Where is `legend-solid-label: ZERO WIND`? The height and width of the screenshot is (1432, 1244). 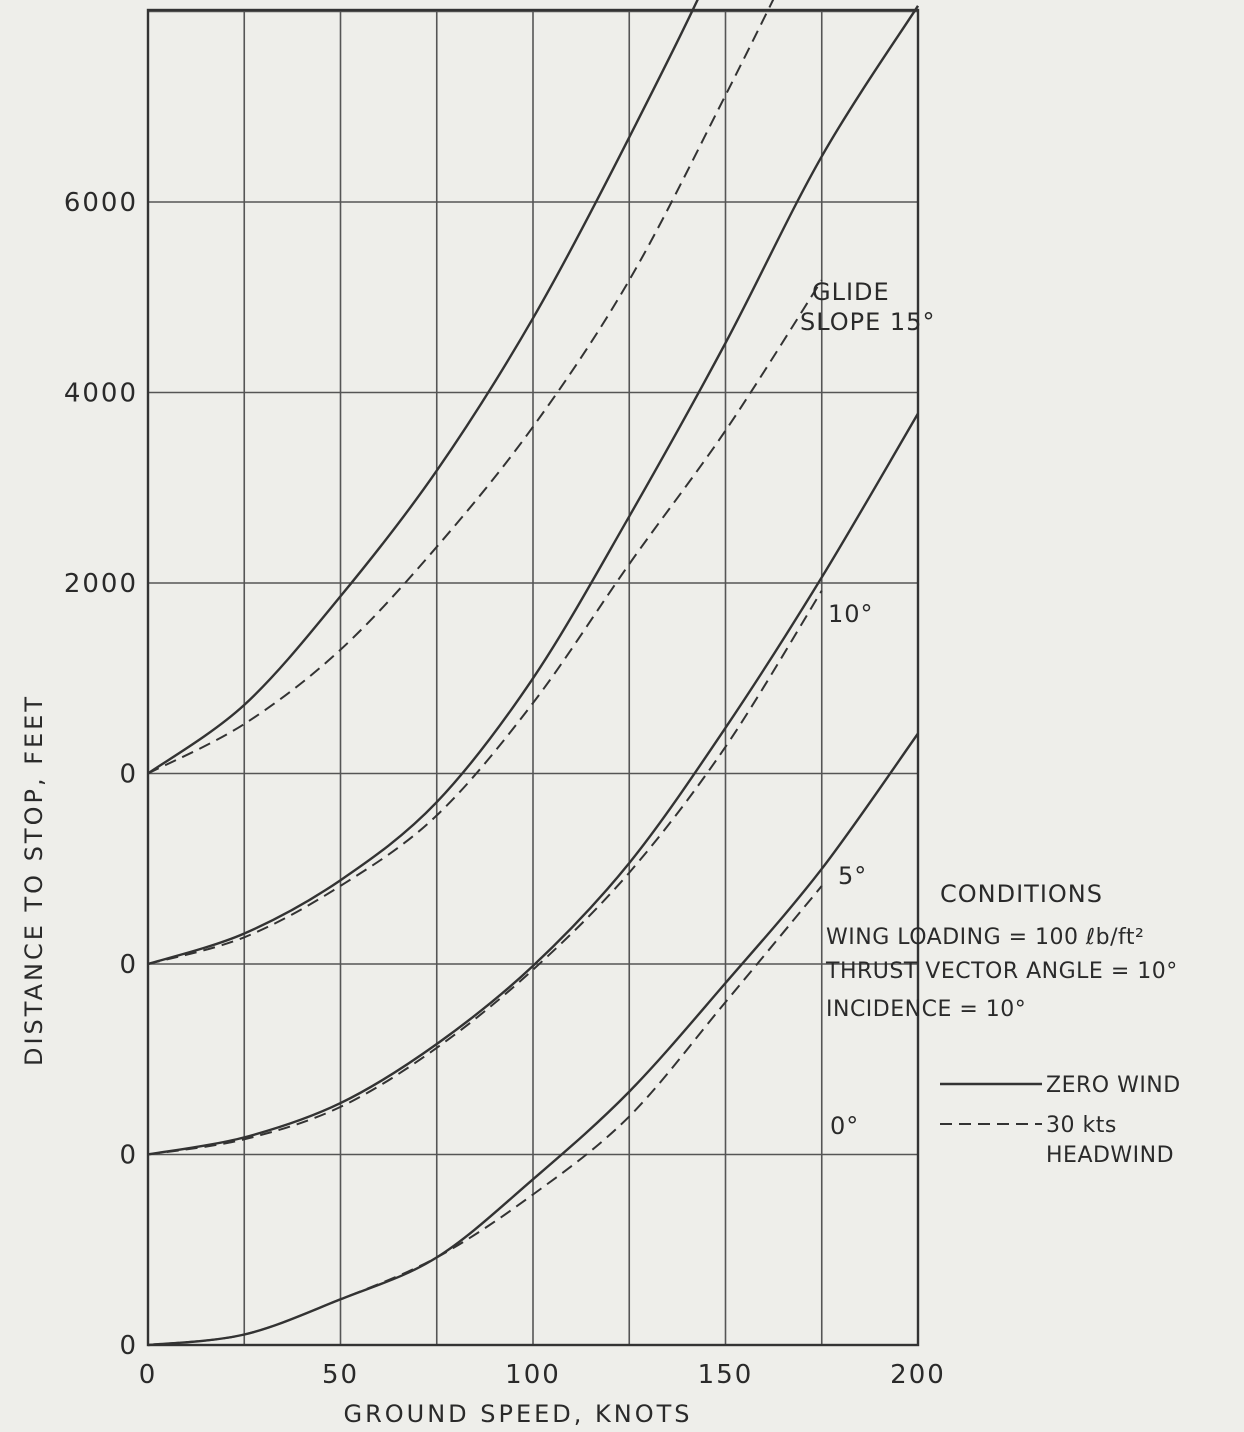
legend-solid-label: ZERO WIND is located at coordinates (1113, 1085).